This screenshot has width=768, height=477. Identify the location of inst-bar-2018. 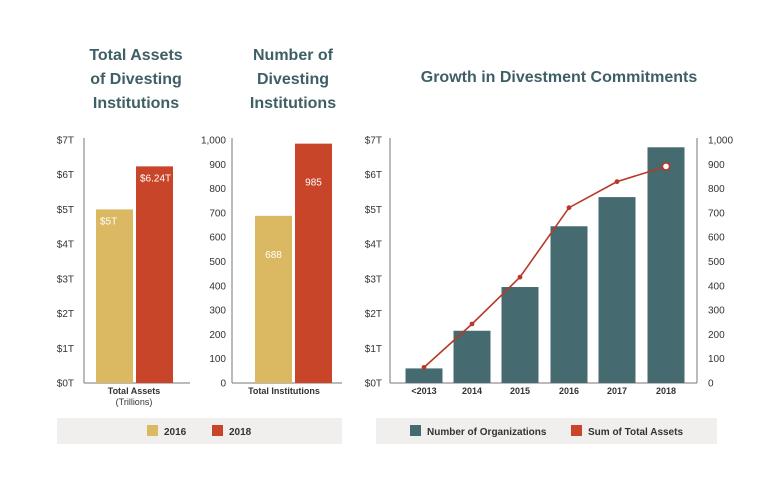
(313, 263).